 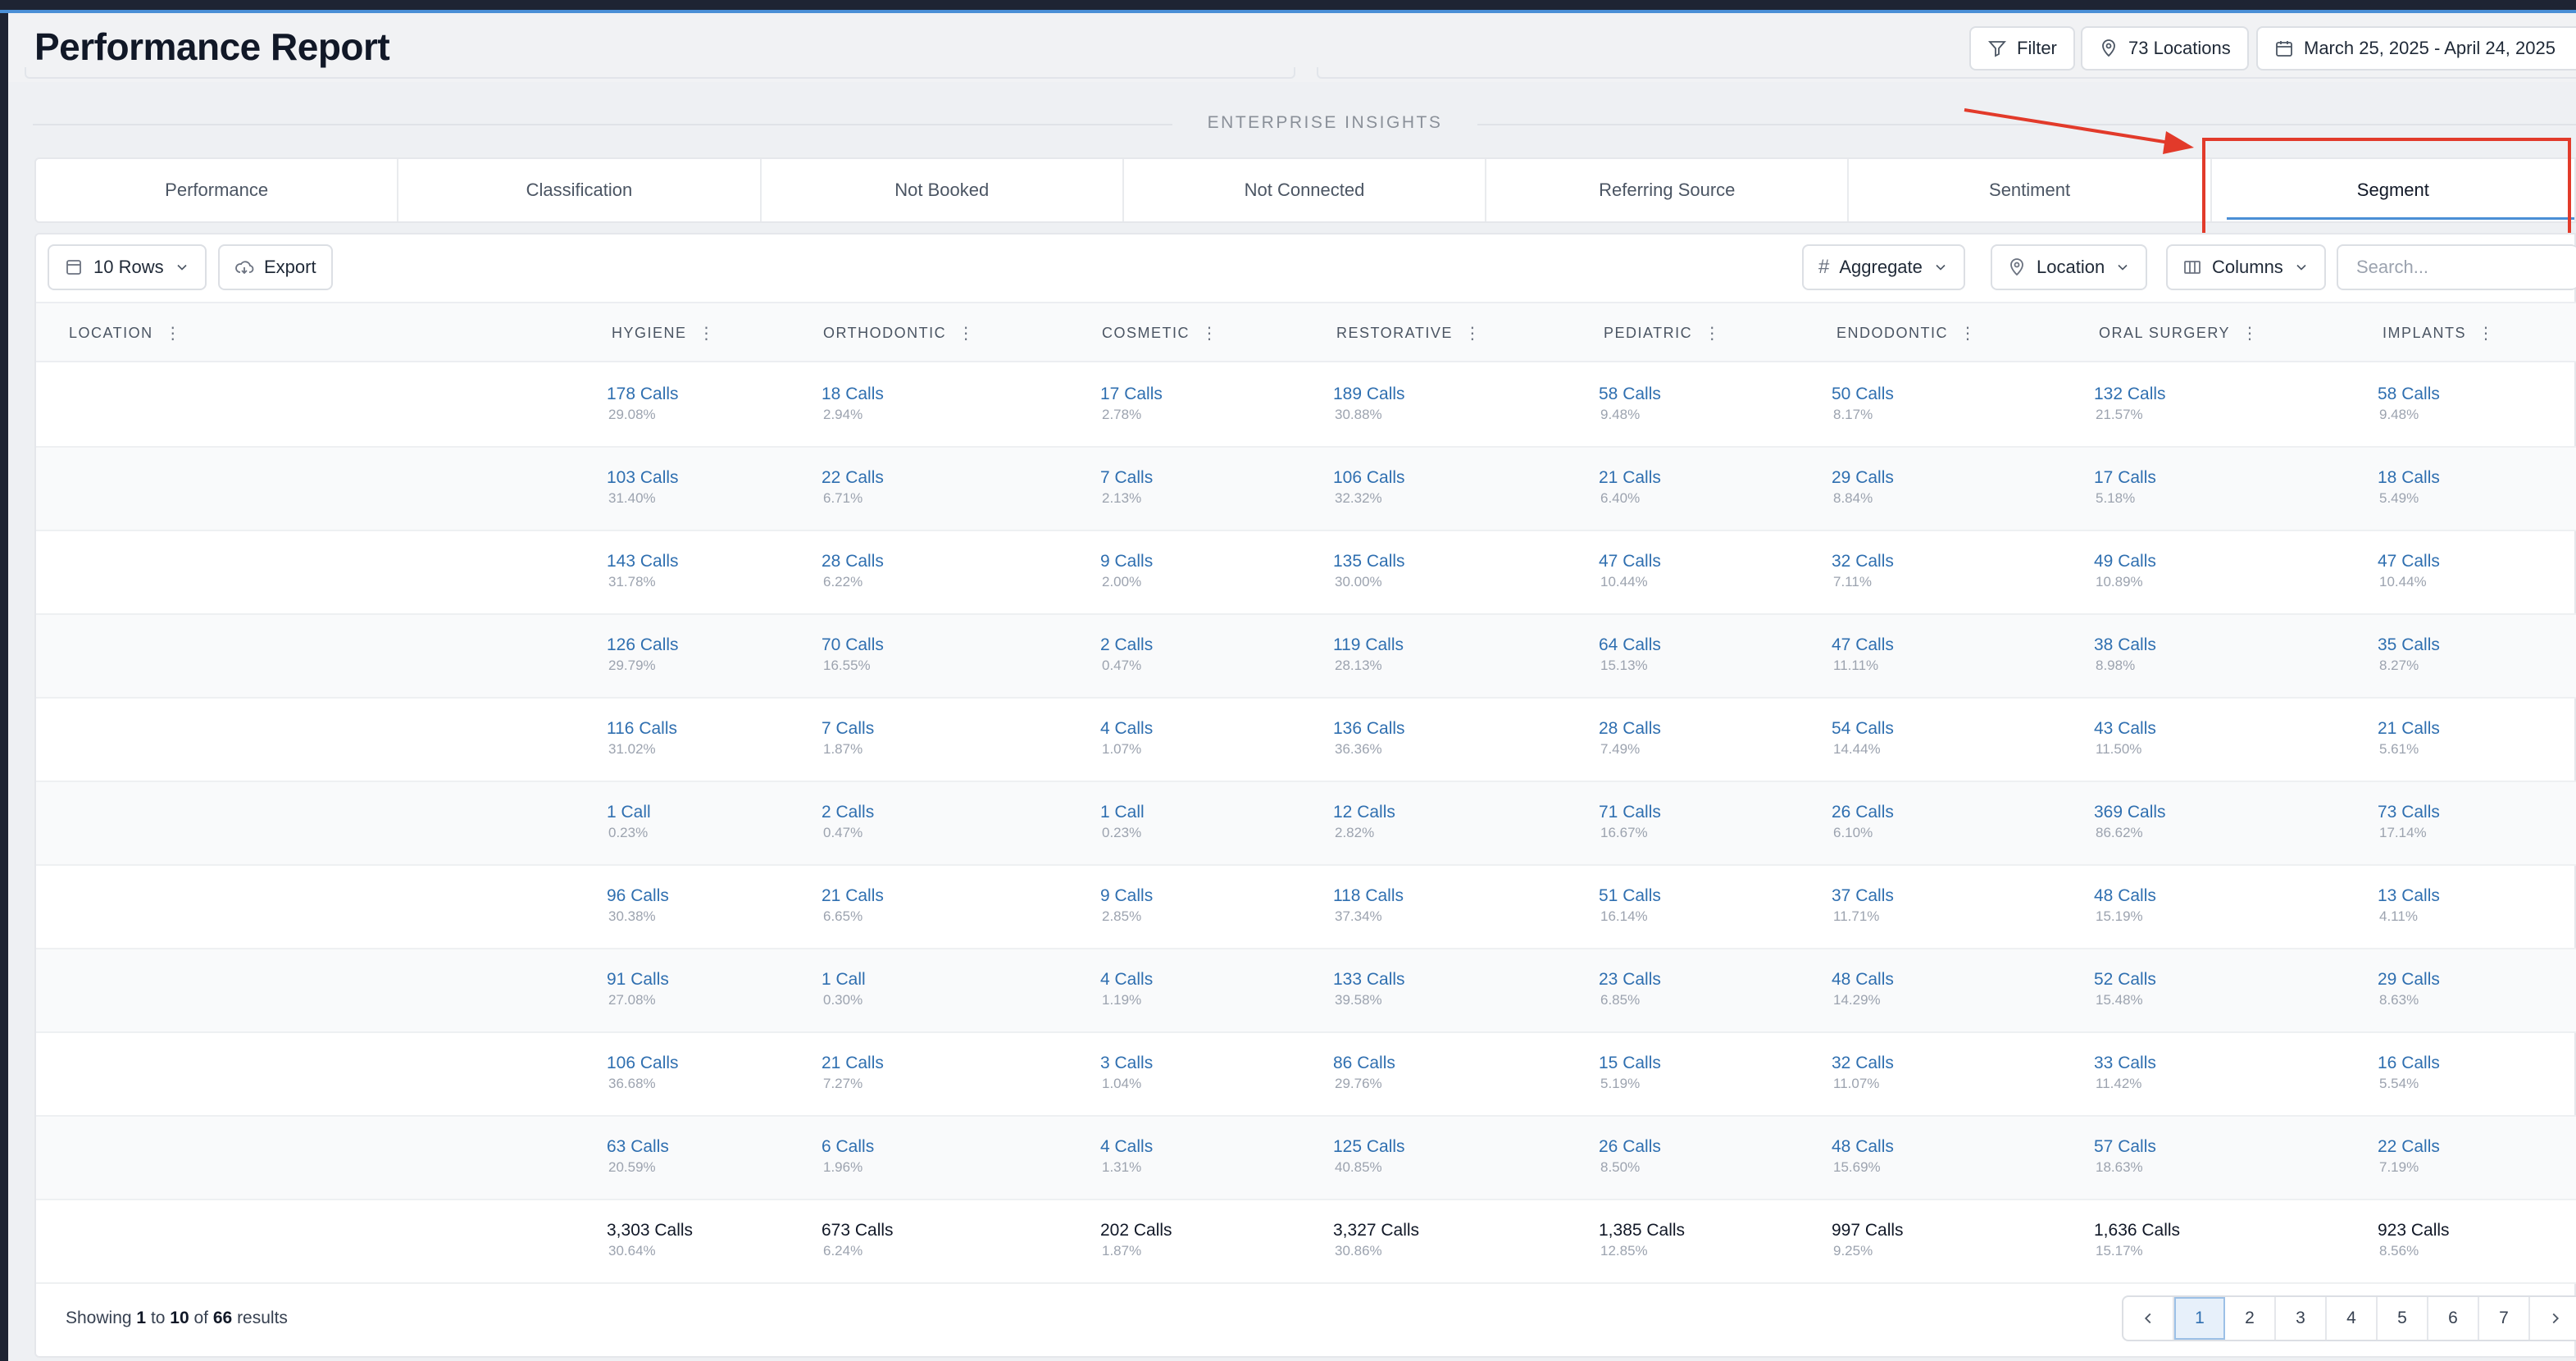 What do you see at coordinates (1364, 813) in the screenshot?
I see `calls-value: 12 Calls` at bounding box center [1364, 813].